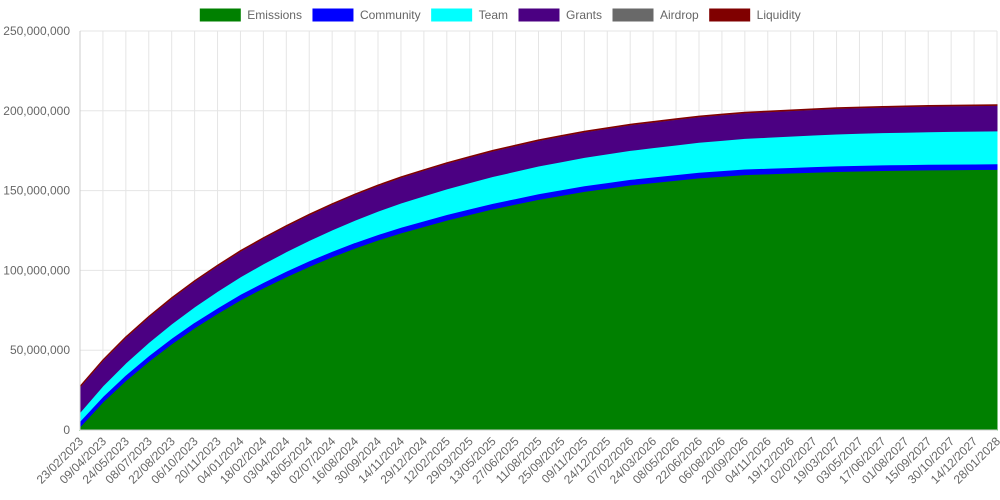 The width and height of the screenshot is (1000, 500). What do you see at coordinates (36, 270) in the screenshot?
I see `y-tick-label-2: 100,000,000` at bounding box center [36, 270].